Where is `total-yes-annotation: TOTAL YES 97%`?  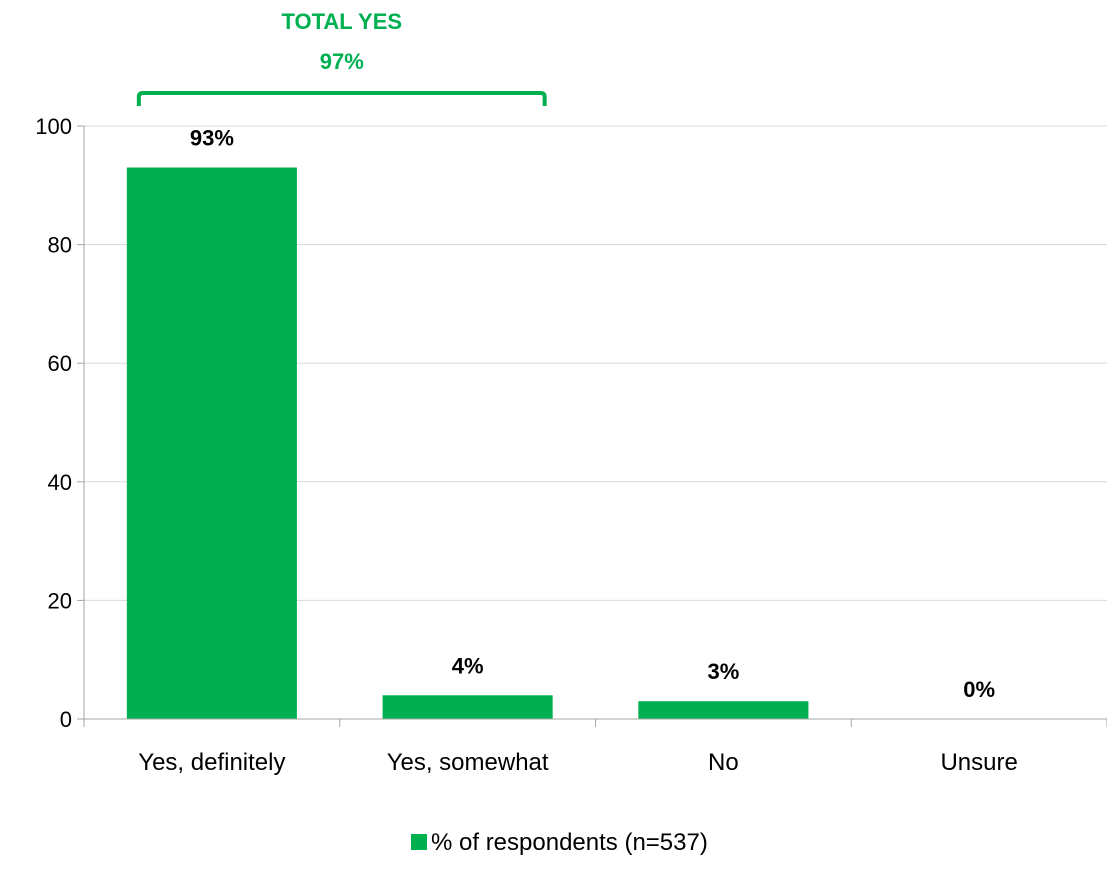
total-yes-annotation: TOTAL YES 97% is located at coordinates (341, 57).